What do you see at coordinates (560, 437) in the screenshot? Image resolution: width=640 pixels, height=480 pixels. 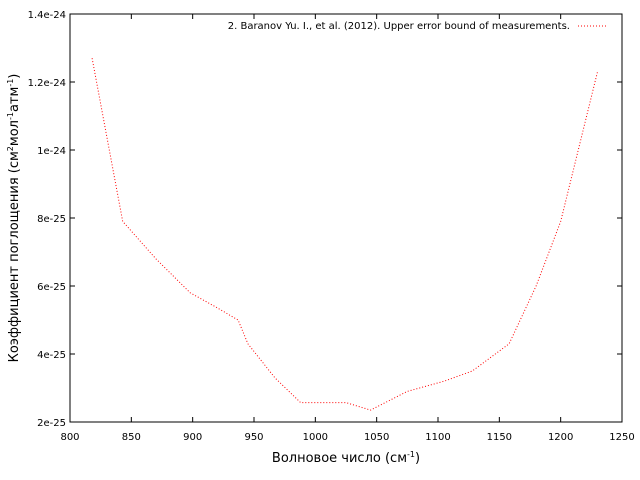 I see `x-tick-label: 1200` at bounding box center [560, 437].